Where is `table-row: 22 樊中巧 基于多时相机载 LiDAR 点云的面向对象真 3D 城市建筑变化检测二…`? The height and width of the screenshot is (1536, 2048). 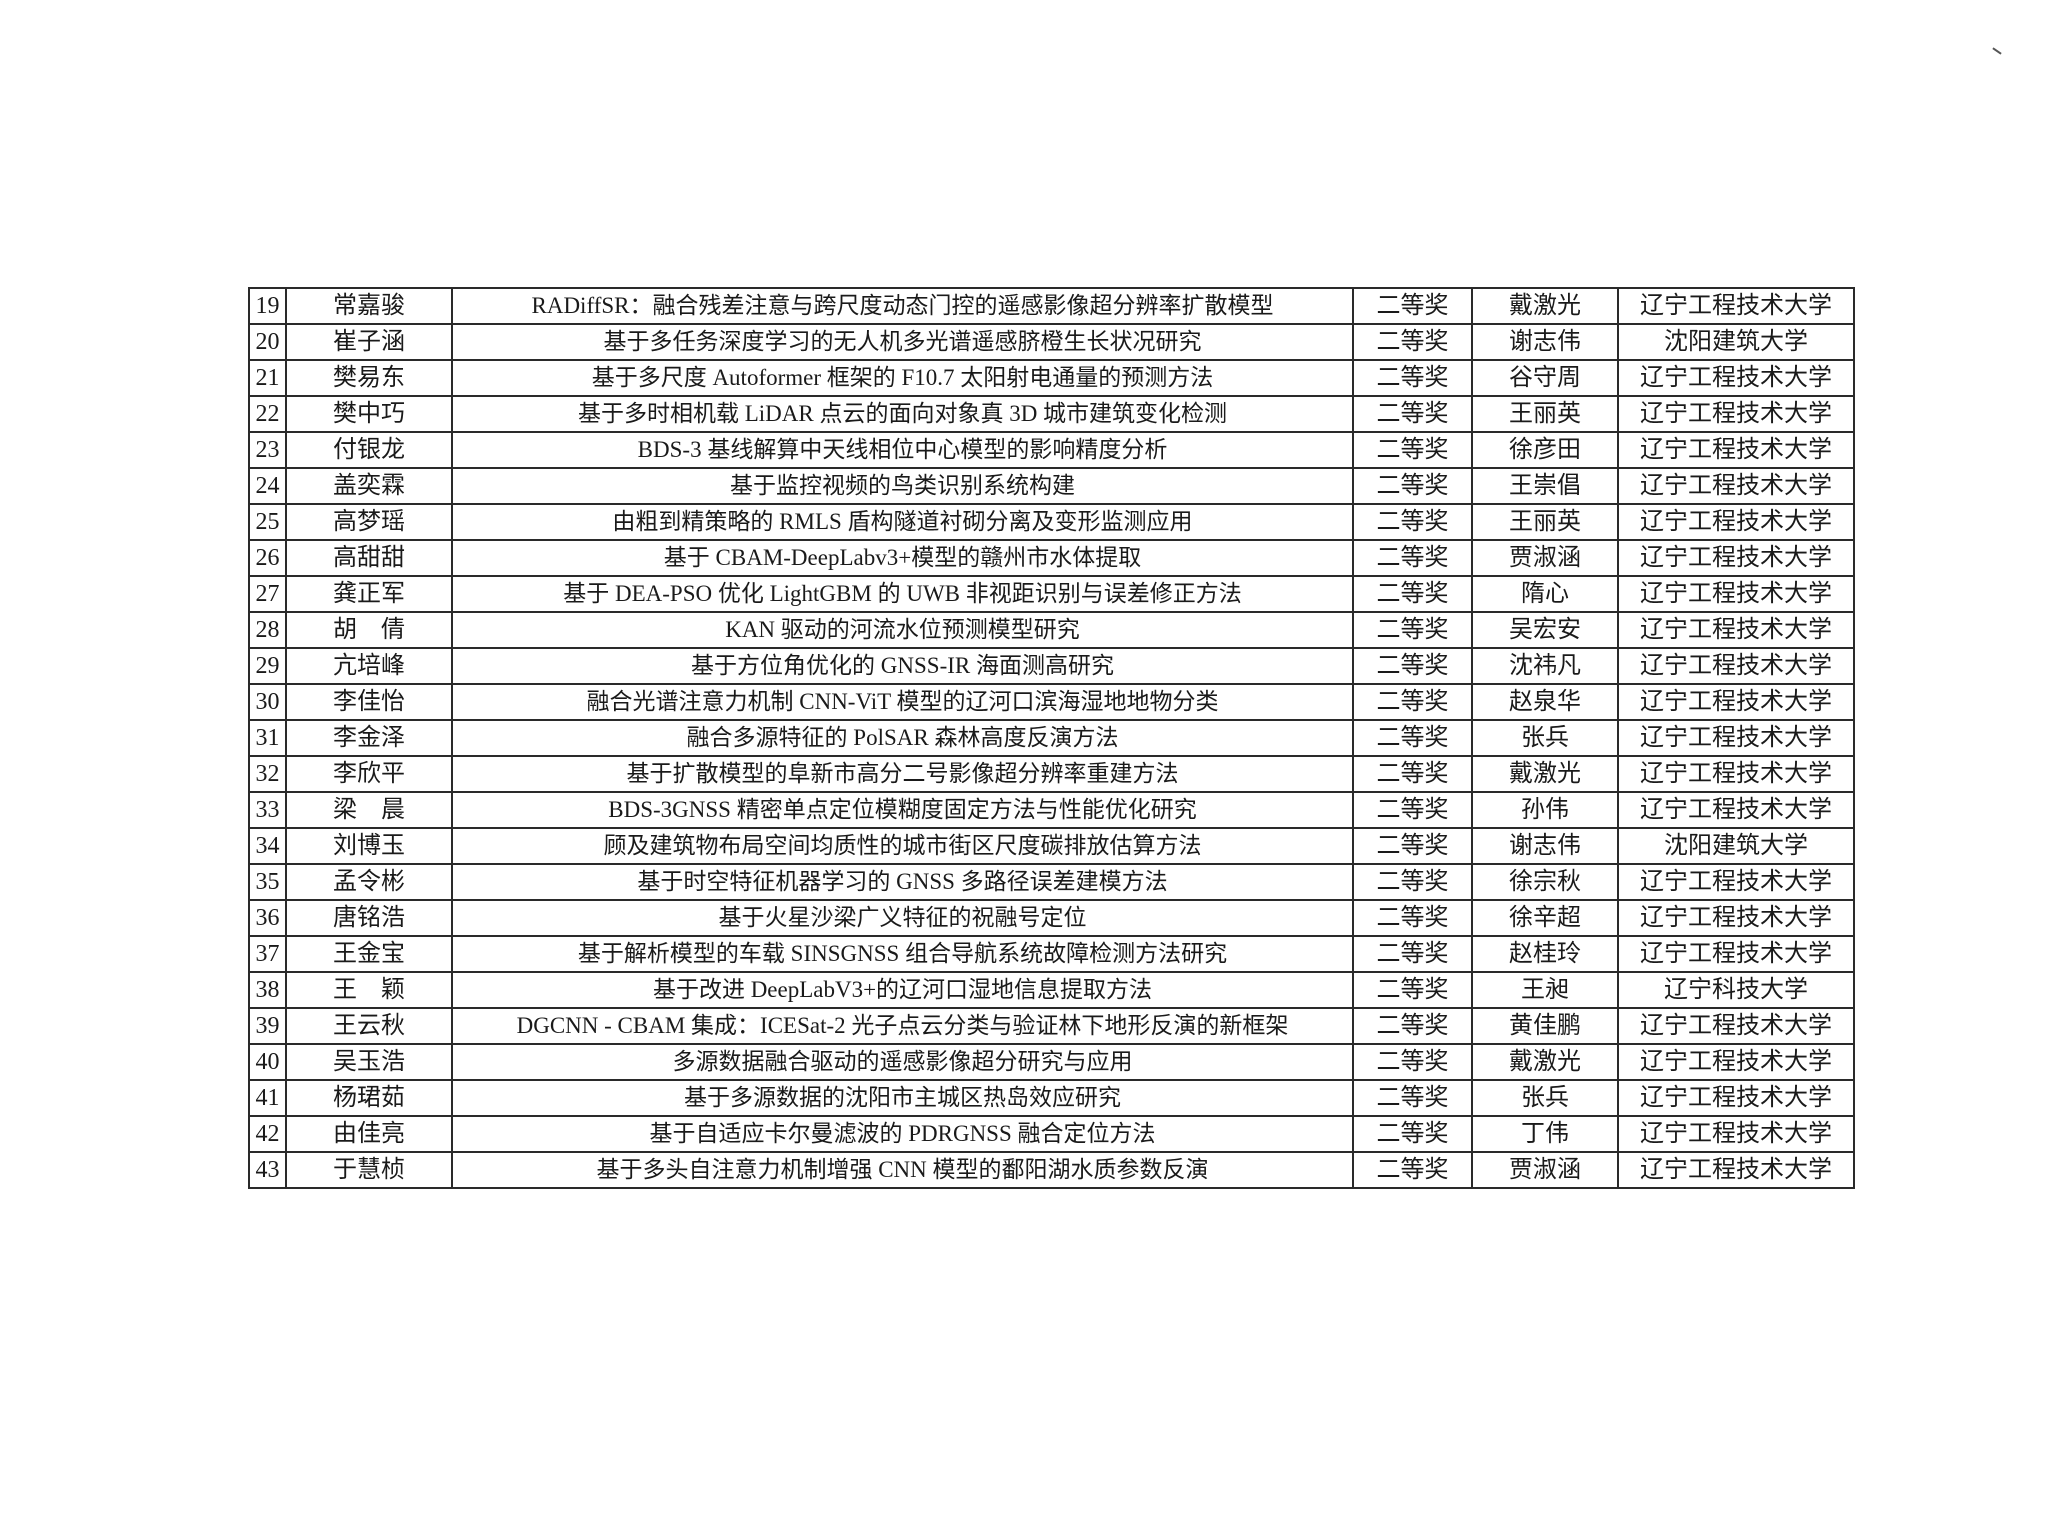 table-row: 22 樊中巧 基于多时相机载 LiDAR 点云的面向对象真 3D 城市建筑变化检测二… is located at coordinates (1051, 414).